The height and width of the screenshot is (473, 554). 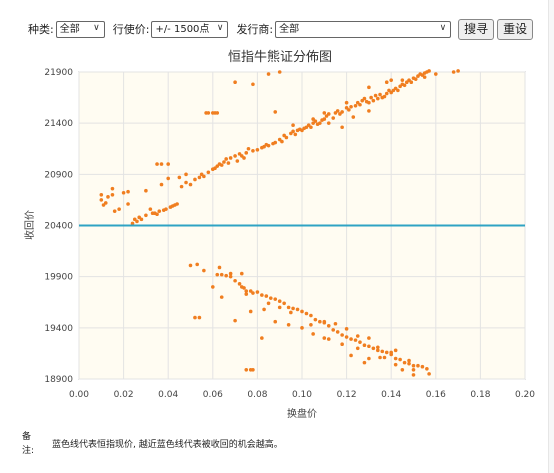 I want to click on strike-select: +/- 1500点 ∨, so click(x=190, y=29).